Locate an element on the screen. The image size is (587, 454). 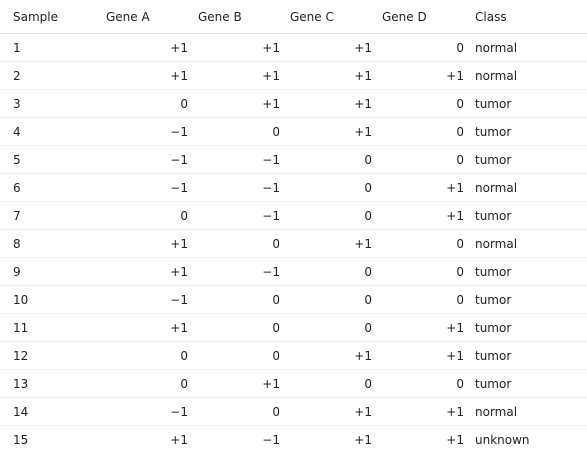
table-row: 13 0 +1 0 0 tumor is located at coordinates (293, 383).